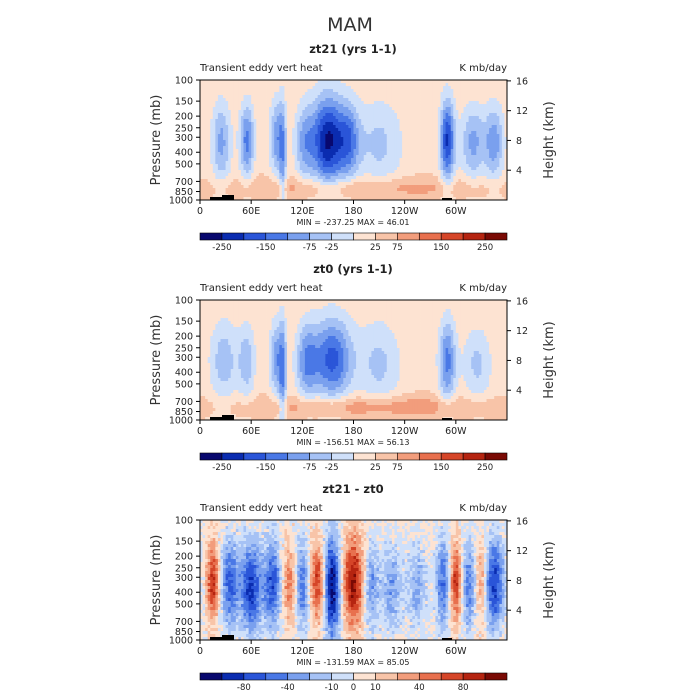  Describe the element at coordinates (354, 360) in the screenshot. I see `heatmap-field` at that location.